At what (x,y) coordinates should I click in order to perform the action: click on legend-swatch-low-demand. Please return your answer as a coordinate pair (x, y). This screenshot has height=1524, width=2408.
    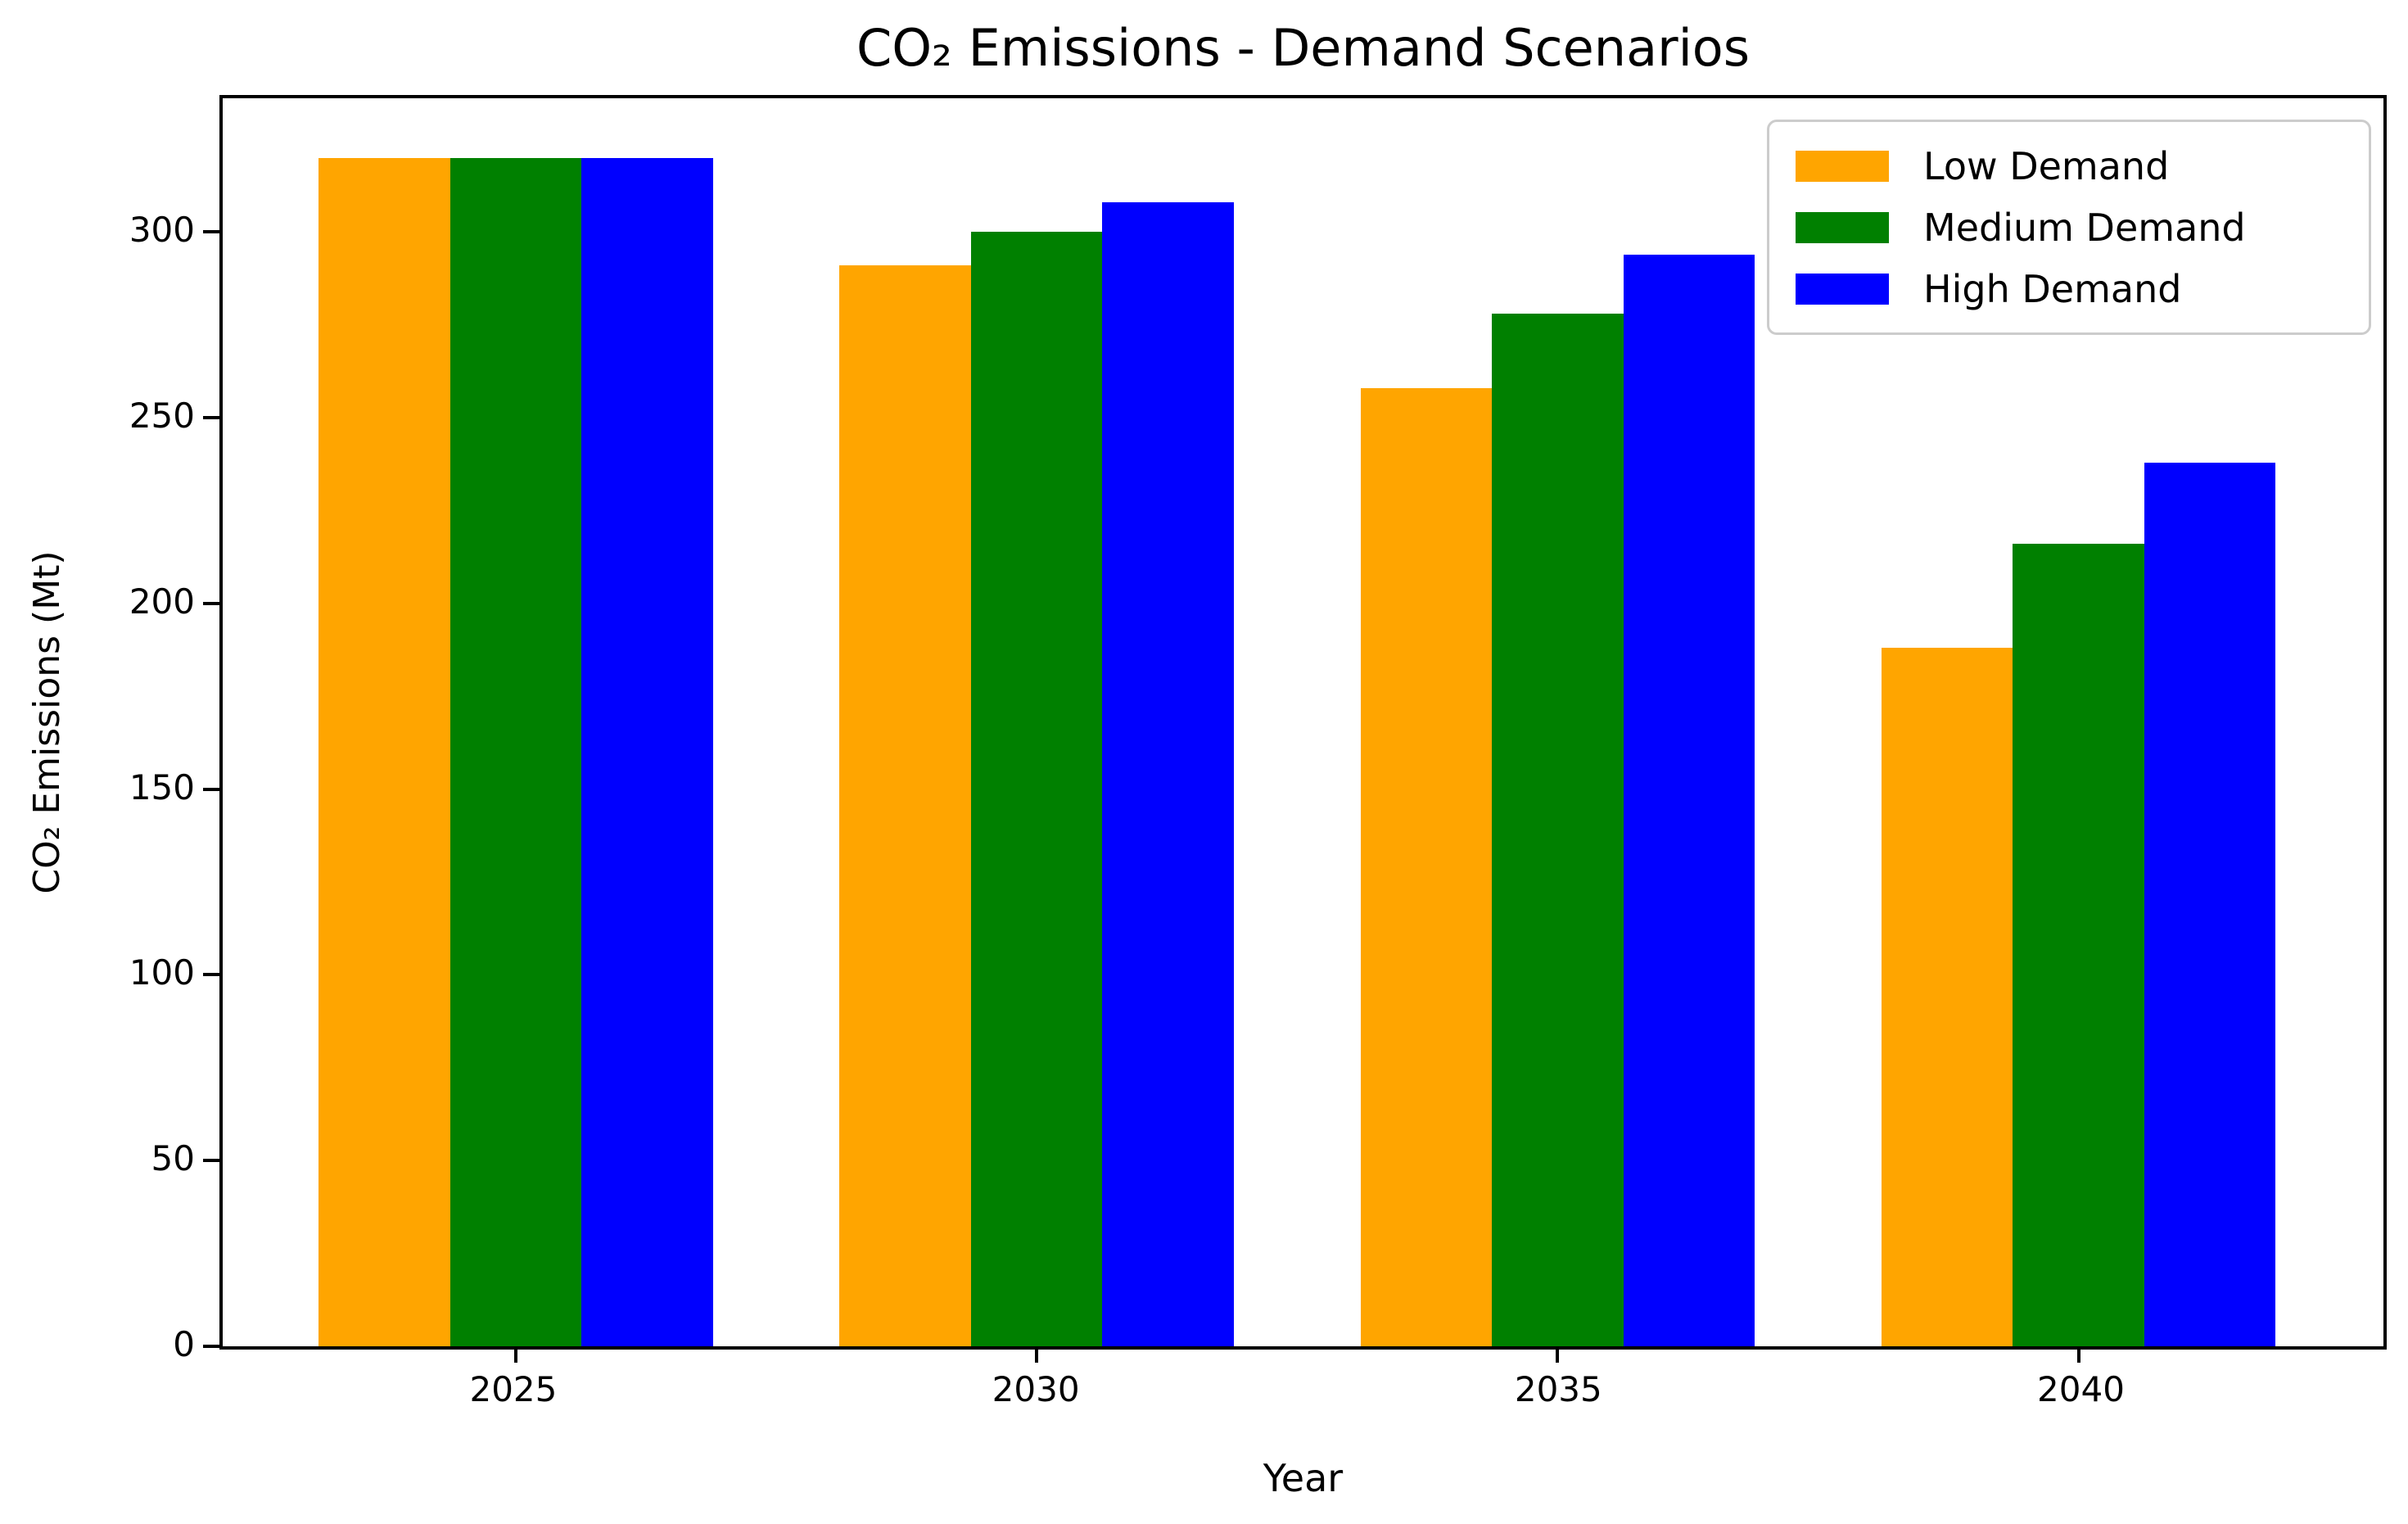
    Looking at the image, I should click on (1842, 166).